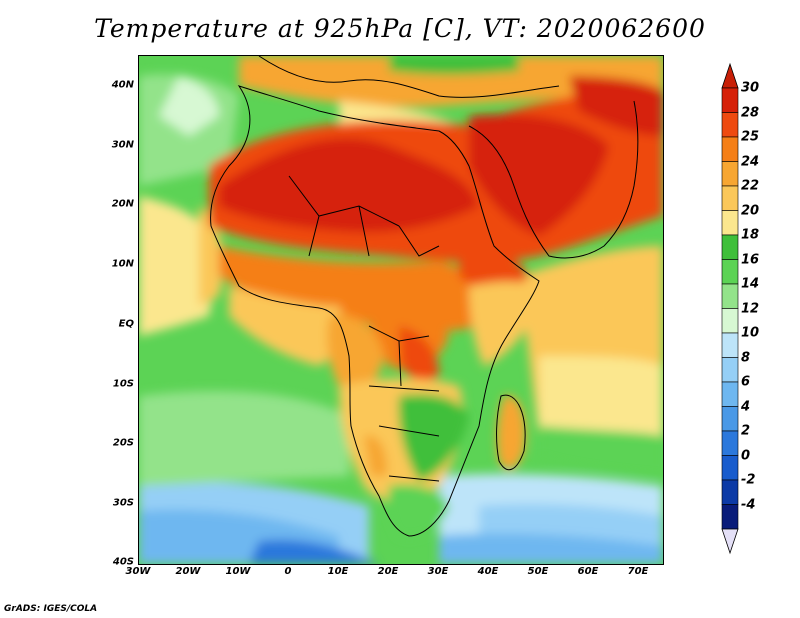  Describe the element at coordinates (746, 455) in the screenshot. I see `colorbar-label: 0` at that location.